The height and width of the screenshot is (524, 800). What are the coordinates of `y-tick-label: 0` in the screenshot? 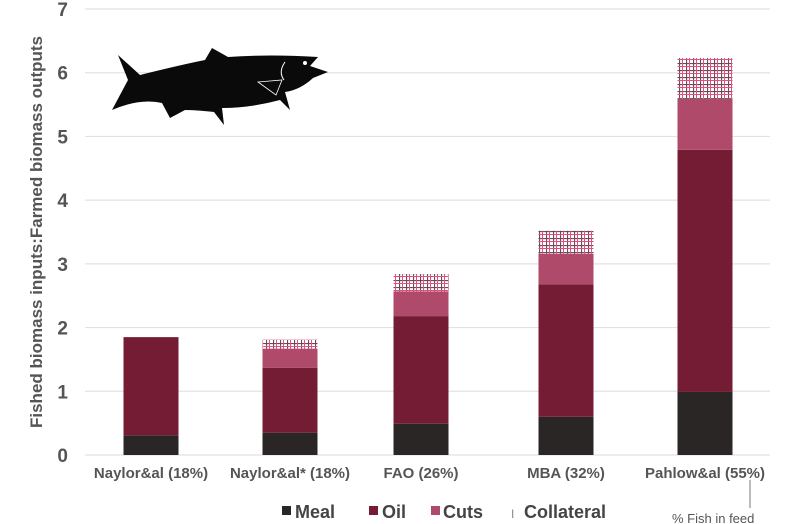 It's located at (62, 456).